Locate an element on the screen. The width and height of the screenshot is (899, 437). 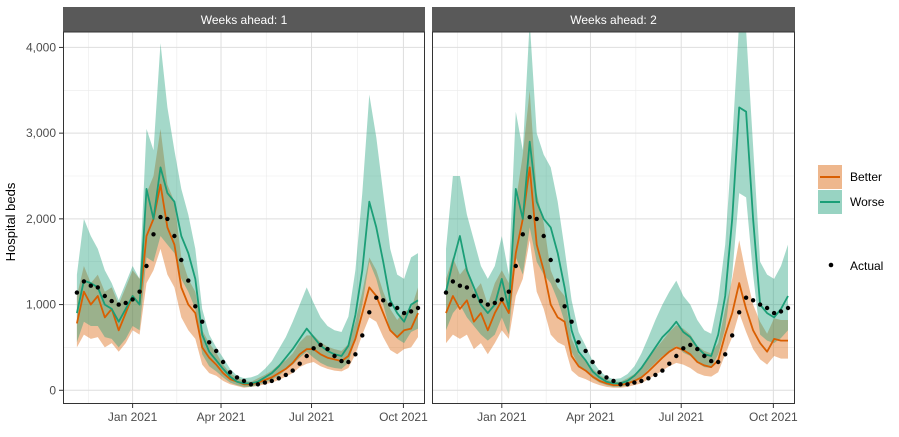
y-tick-label: 4,000 is located at coordinates (41, 47).